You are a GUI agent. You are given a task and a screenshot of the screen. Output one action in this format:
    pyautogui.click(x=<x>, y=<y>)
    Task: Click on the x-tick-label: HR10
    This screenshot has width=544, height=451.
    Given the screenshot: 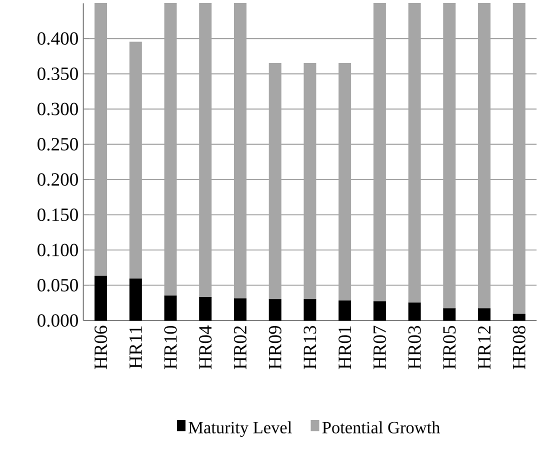 What is the action you would take?
    pyautogui.click(x=170, y=348)
    